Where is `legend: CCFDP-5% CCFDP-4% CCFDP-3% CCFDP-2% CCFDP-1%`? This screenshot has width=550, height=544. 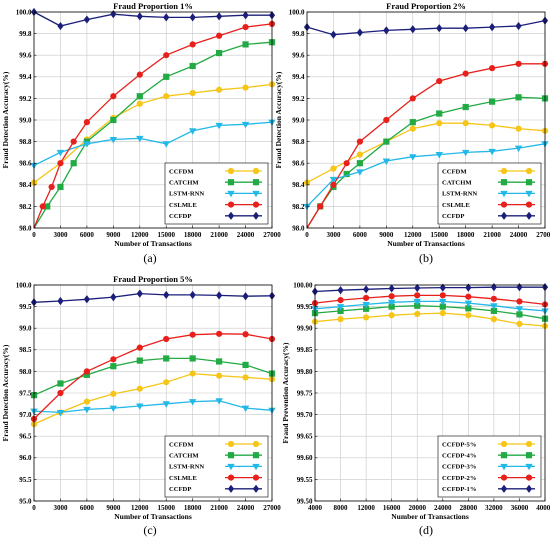 legend: CCFDP-5% CCFDP-4% CCFDP-3% CCFDP-2% CCFDP-1% is located at coordinates (489, 466).